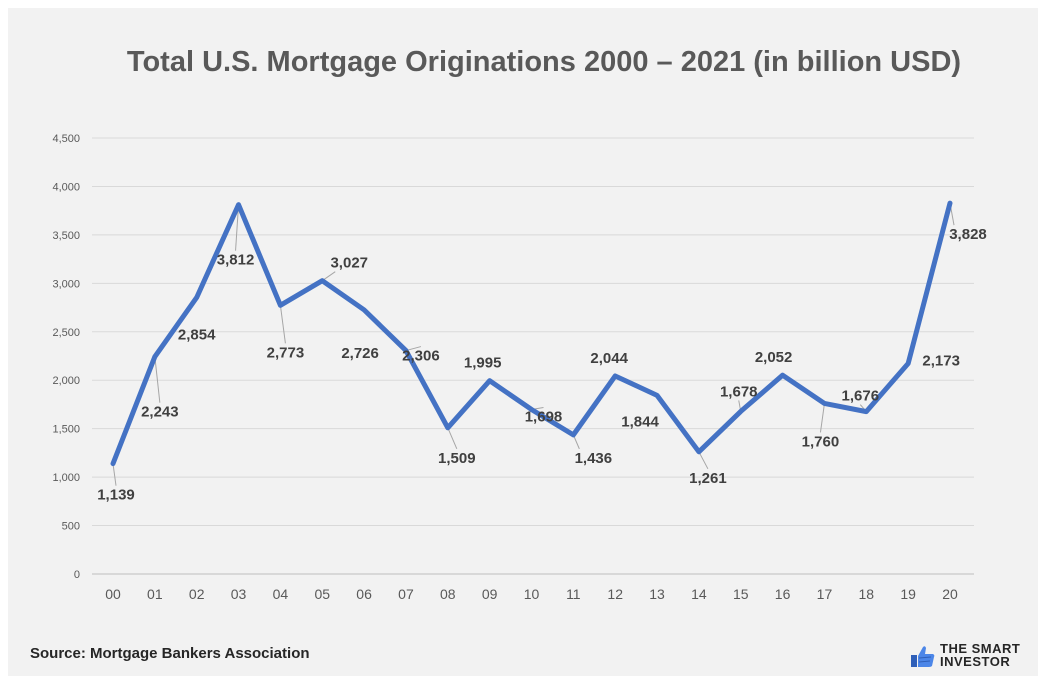 The height and width of the screenshot is (688, 1056). What do you see at coordinates (155, 594) in the screenshot?
I see `x-tick-label: 01` at bounding box center [155, 594].